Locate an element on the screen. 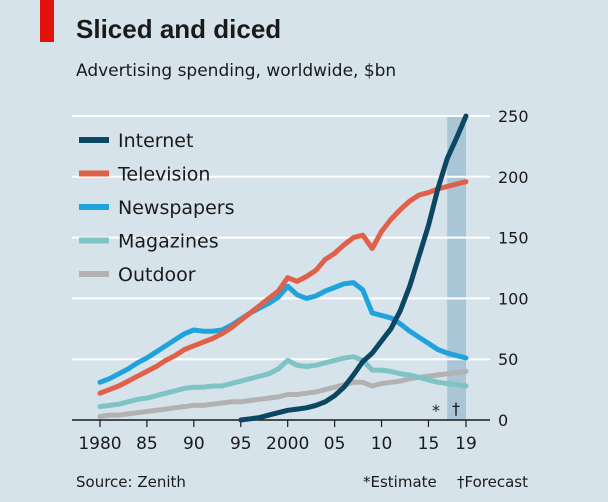 The height and width of the screenshot is (502, 608). legend-label-outdoor: Outdoor is located at coordinates (157, 275).